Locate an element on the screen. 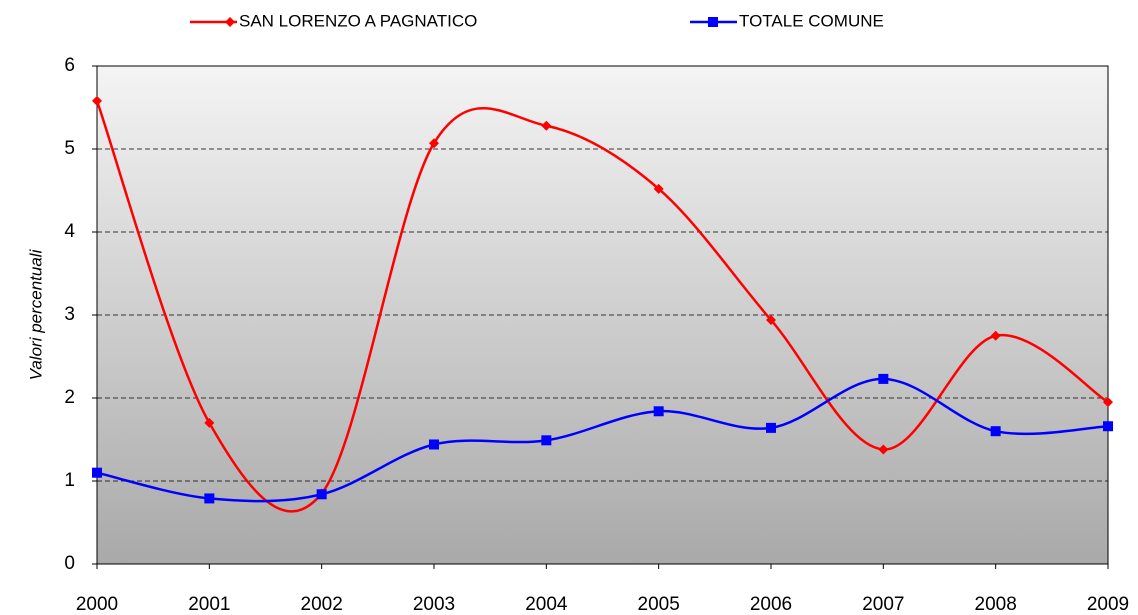  x-tick-label: 2001 is located at coordinates (209, 604).